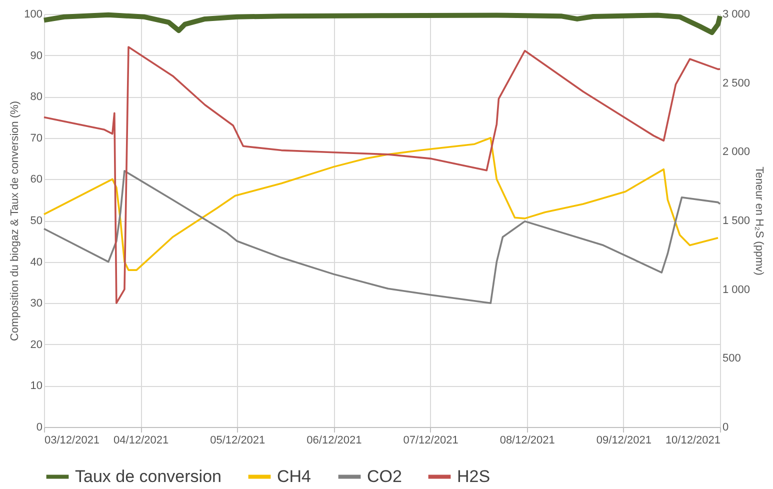 The image size is (773, 489). I want to click on y-tick-label: 90, so click(36, 56).